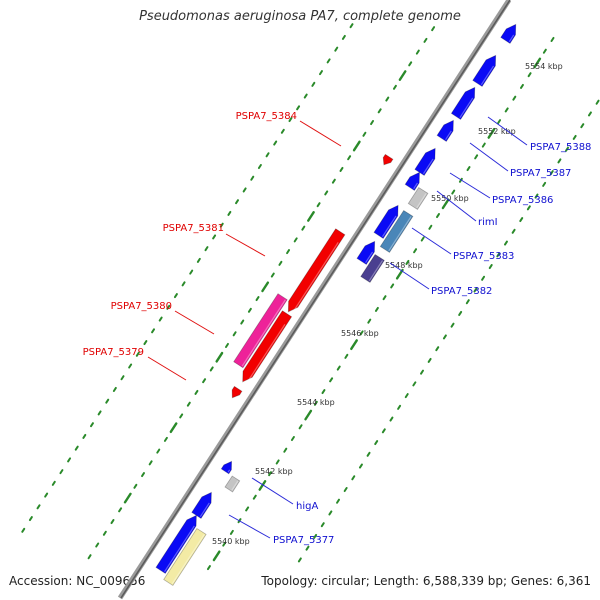  I want to click on gene-label-PSPA7_5381: PSPA7_5381, so click(193, 228).